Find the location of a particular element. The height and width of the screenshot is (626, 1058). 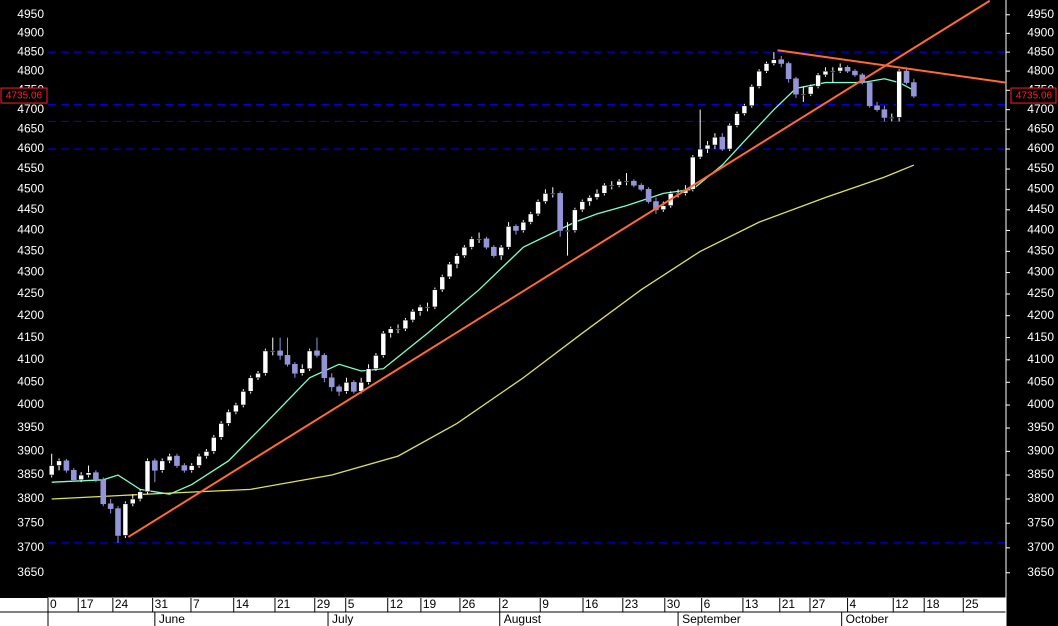

y-tick-label: 4900 is located at coordinates (30, 33).